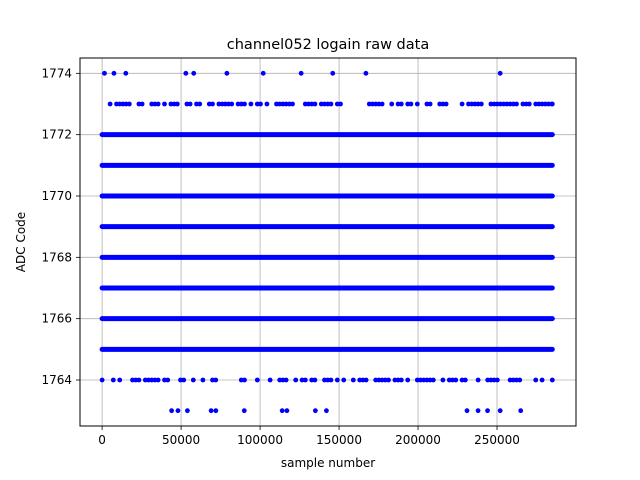  What do you see at coordinates (56, 319) in the screenshot?
I see `y-tick-label: 1766` at bounding box center [56, 319].